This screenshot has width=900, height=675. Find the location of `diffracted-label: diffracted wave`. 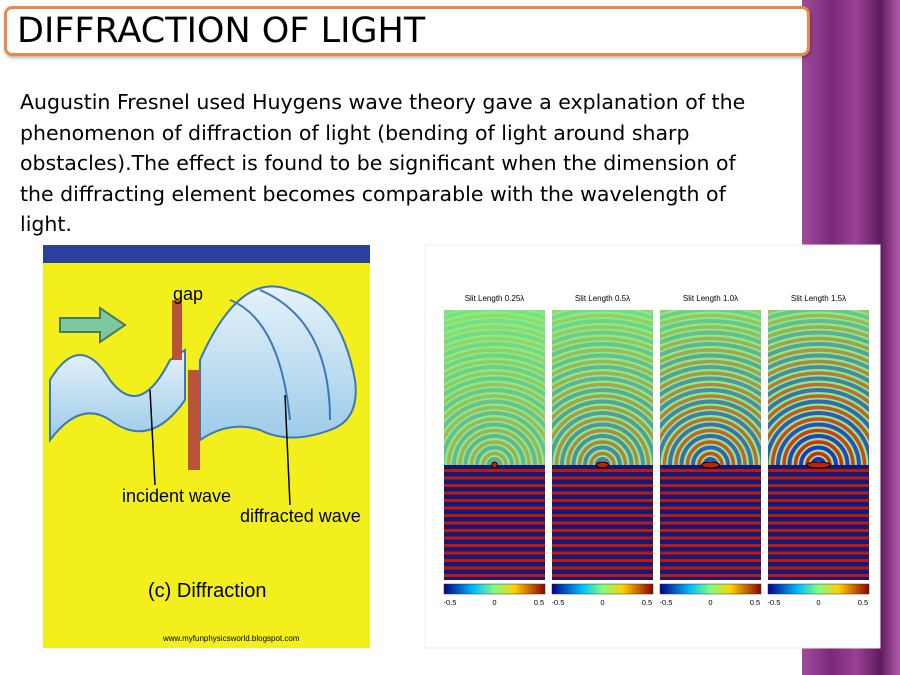

diffracted-label: diffracted wave is located at coordinates (300, 516).